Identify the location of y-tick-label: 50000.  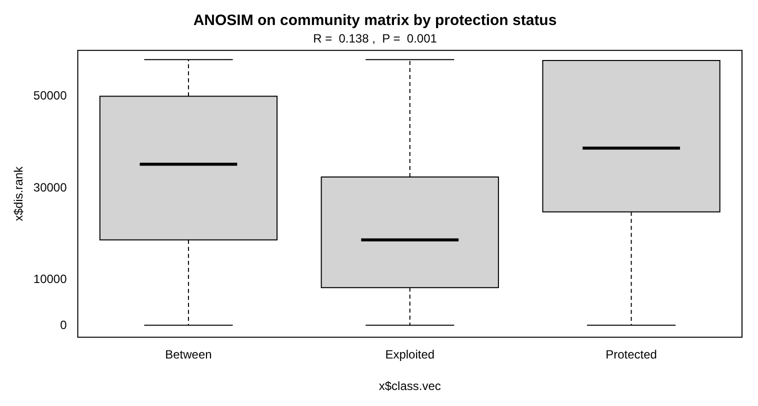
(50, 95).